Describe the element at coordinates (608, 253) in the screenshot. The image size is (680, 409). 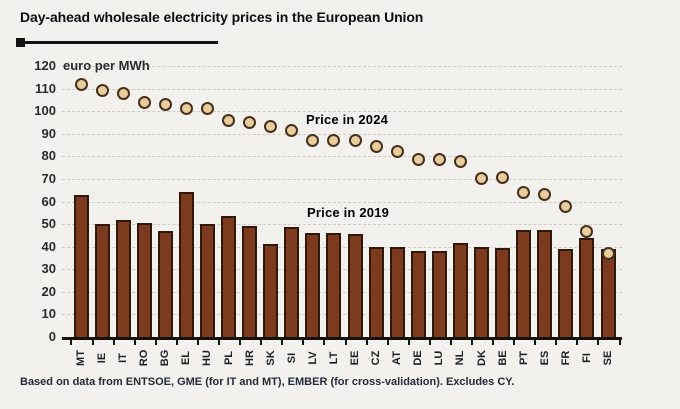
I see `price-2024-dot-SE` at that location.